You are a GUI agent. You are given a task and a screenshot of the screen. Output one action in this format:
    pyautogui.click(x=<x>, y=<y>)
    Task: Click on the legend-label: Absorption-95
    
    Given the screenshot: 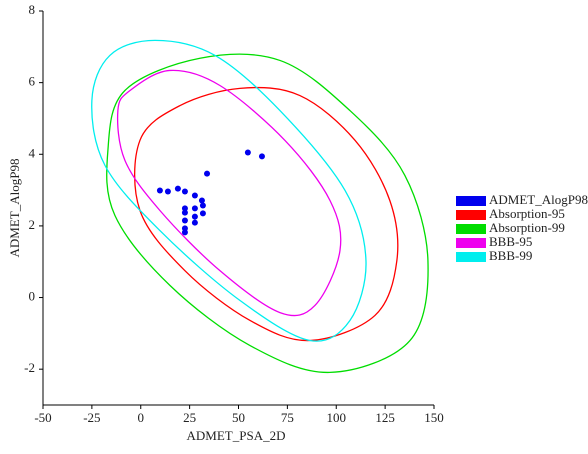 What is the action you would take?
    pyautogui.click(x=527, y=213)
    